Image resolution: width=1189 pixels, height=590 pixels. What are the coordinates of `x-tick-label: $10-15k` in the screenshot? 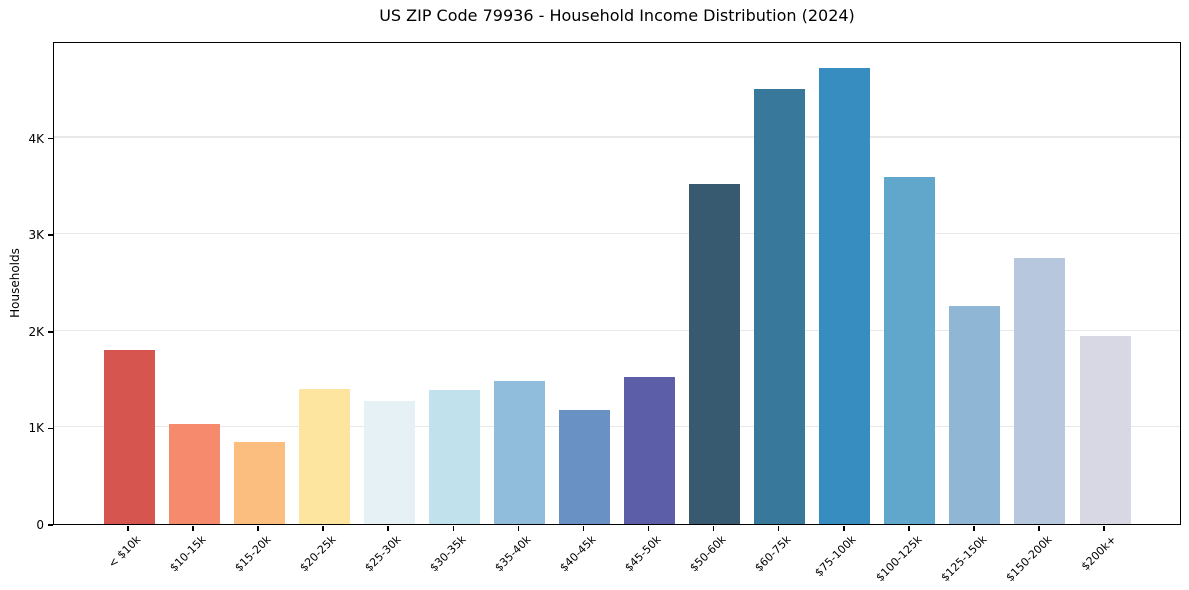 It's located at (188, 554).